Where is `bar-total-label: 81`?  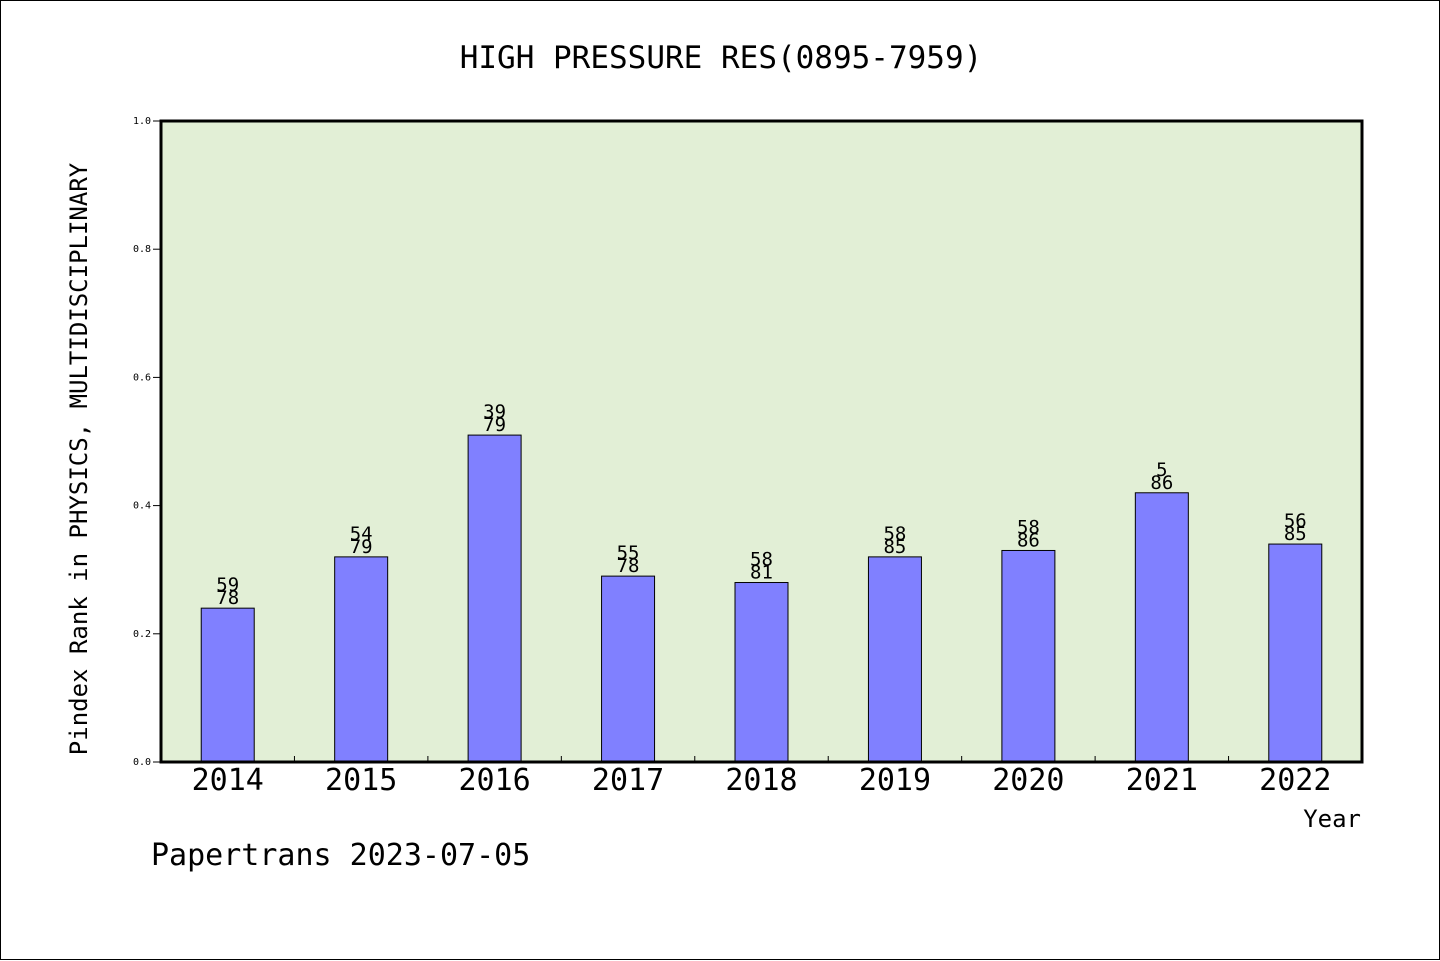 bar-total-label: 81 is located at coordinates (761, 573).